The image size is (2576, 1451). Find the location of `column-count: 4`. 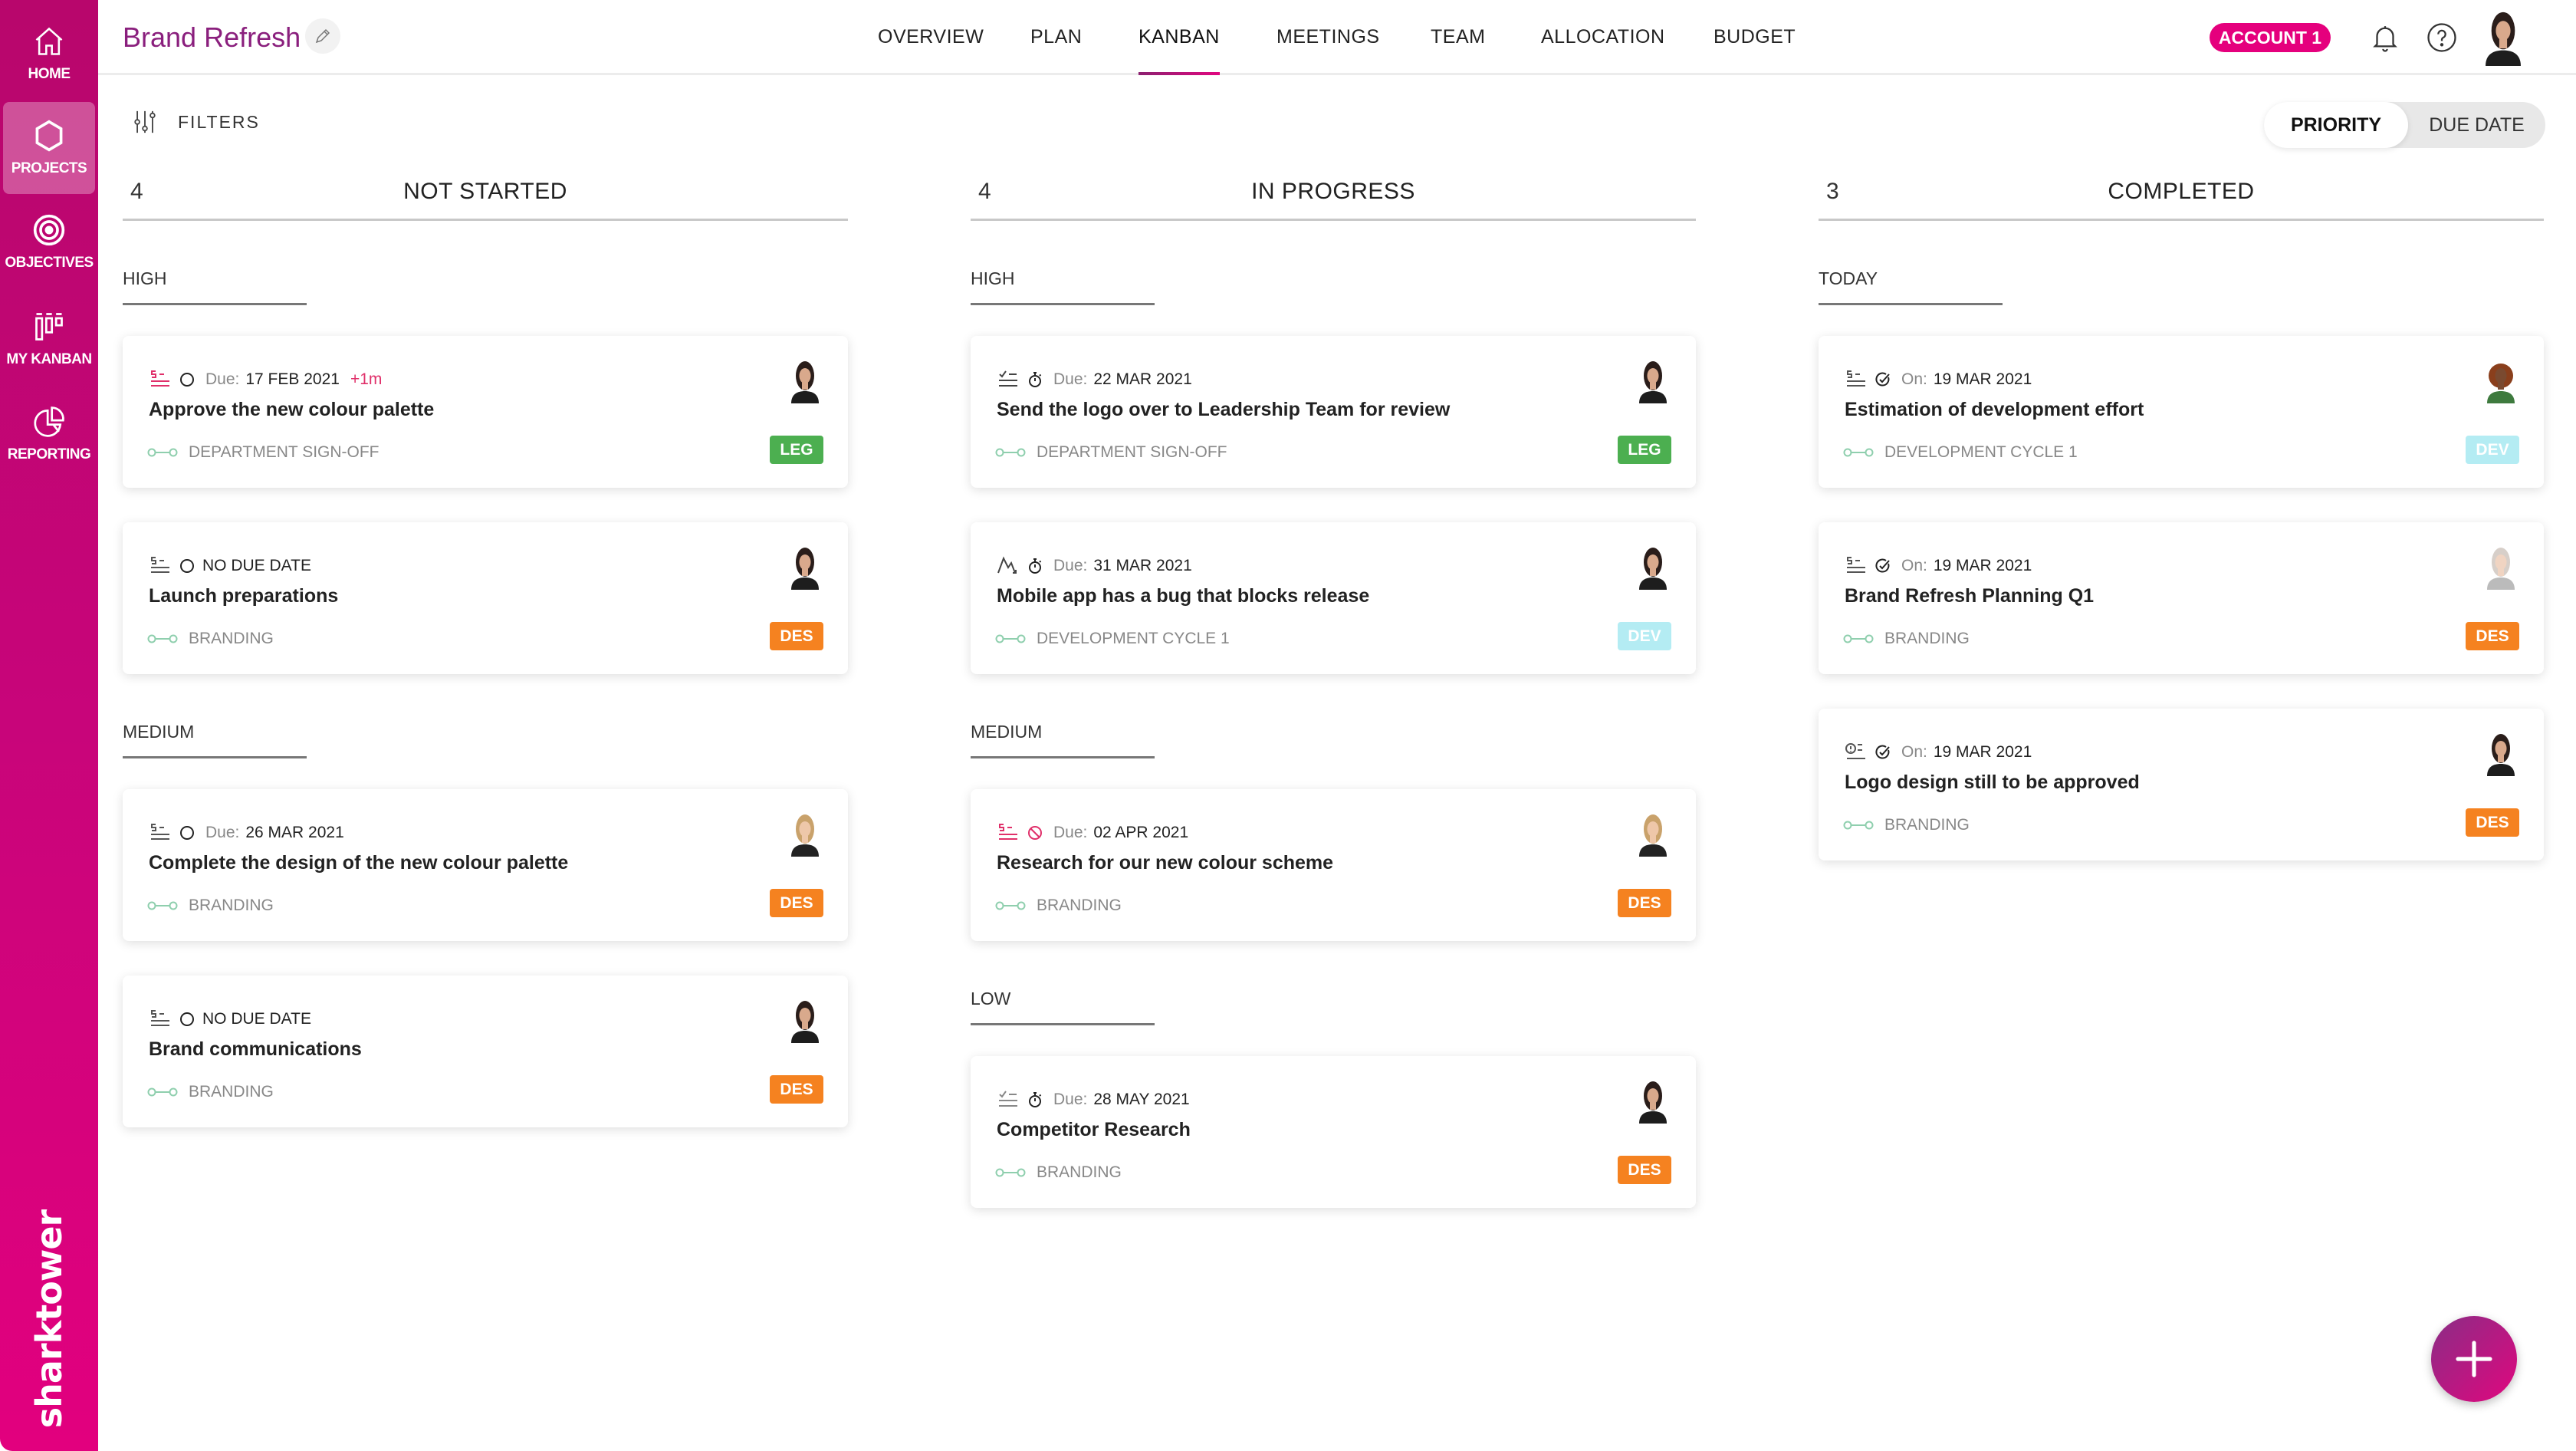

column-count: 4 is located at coordinates (136, 191).